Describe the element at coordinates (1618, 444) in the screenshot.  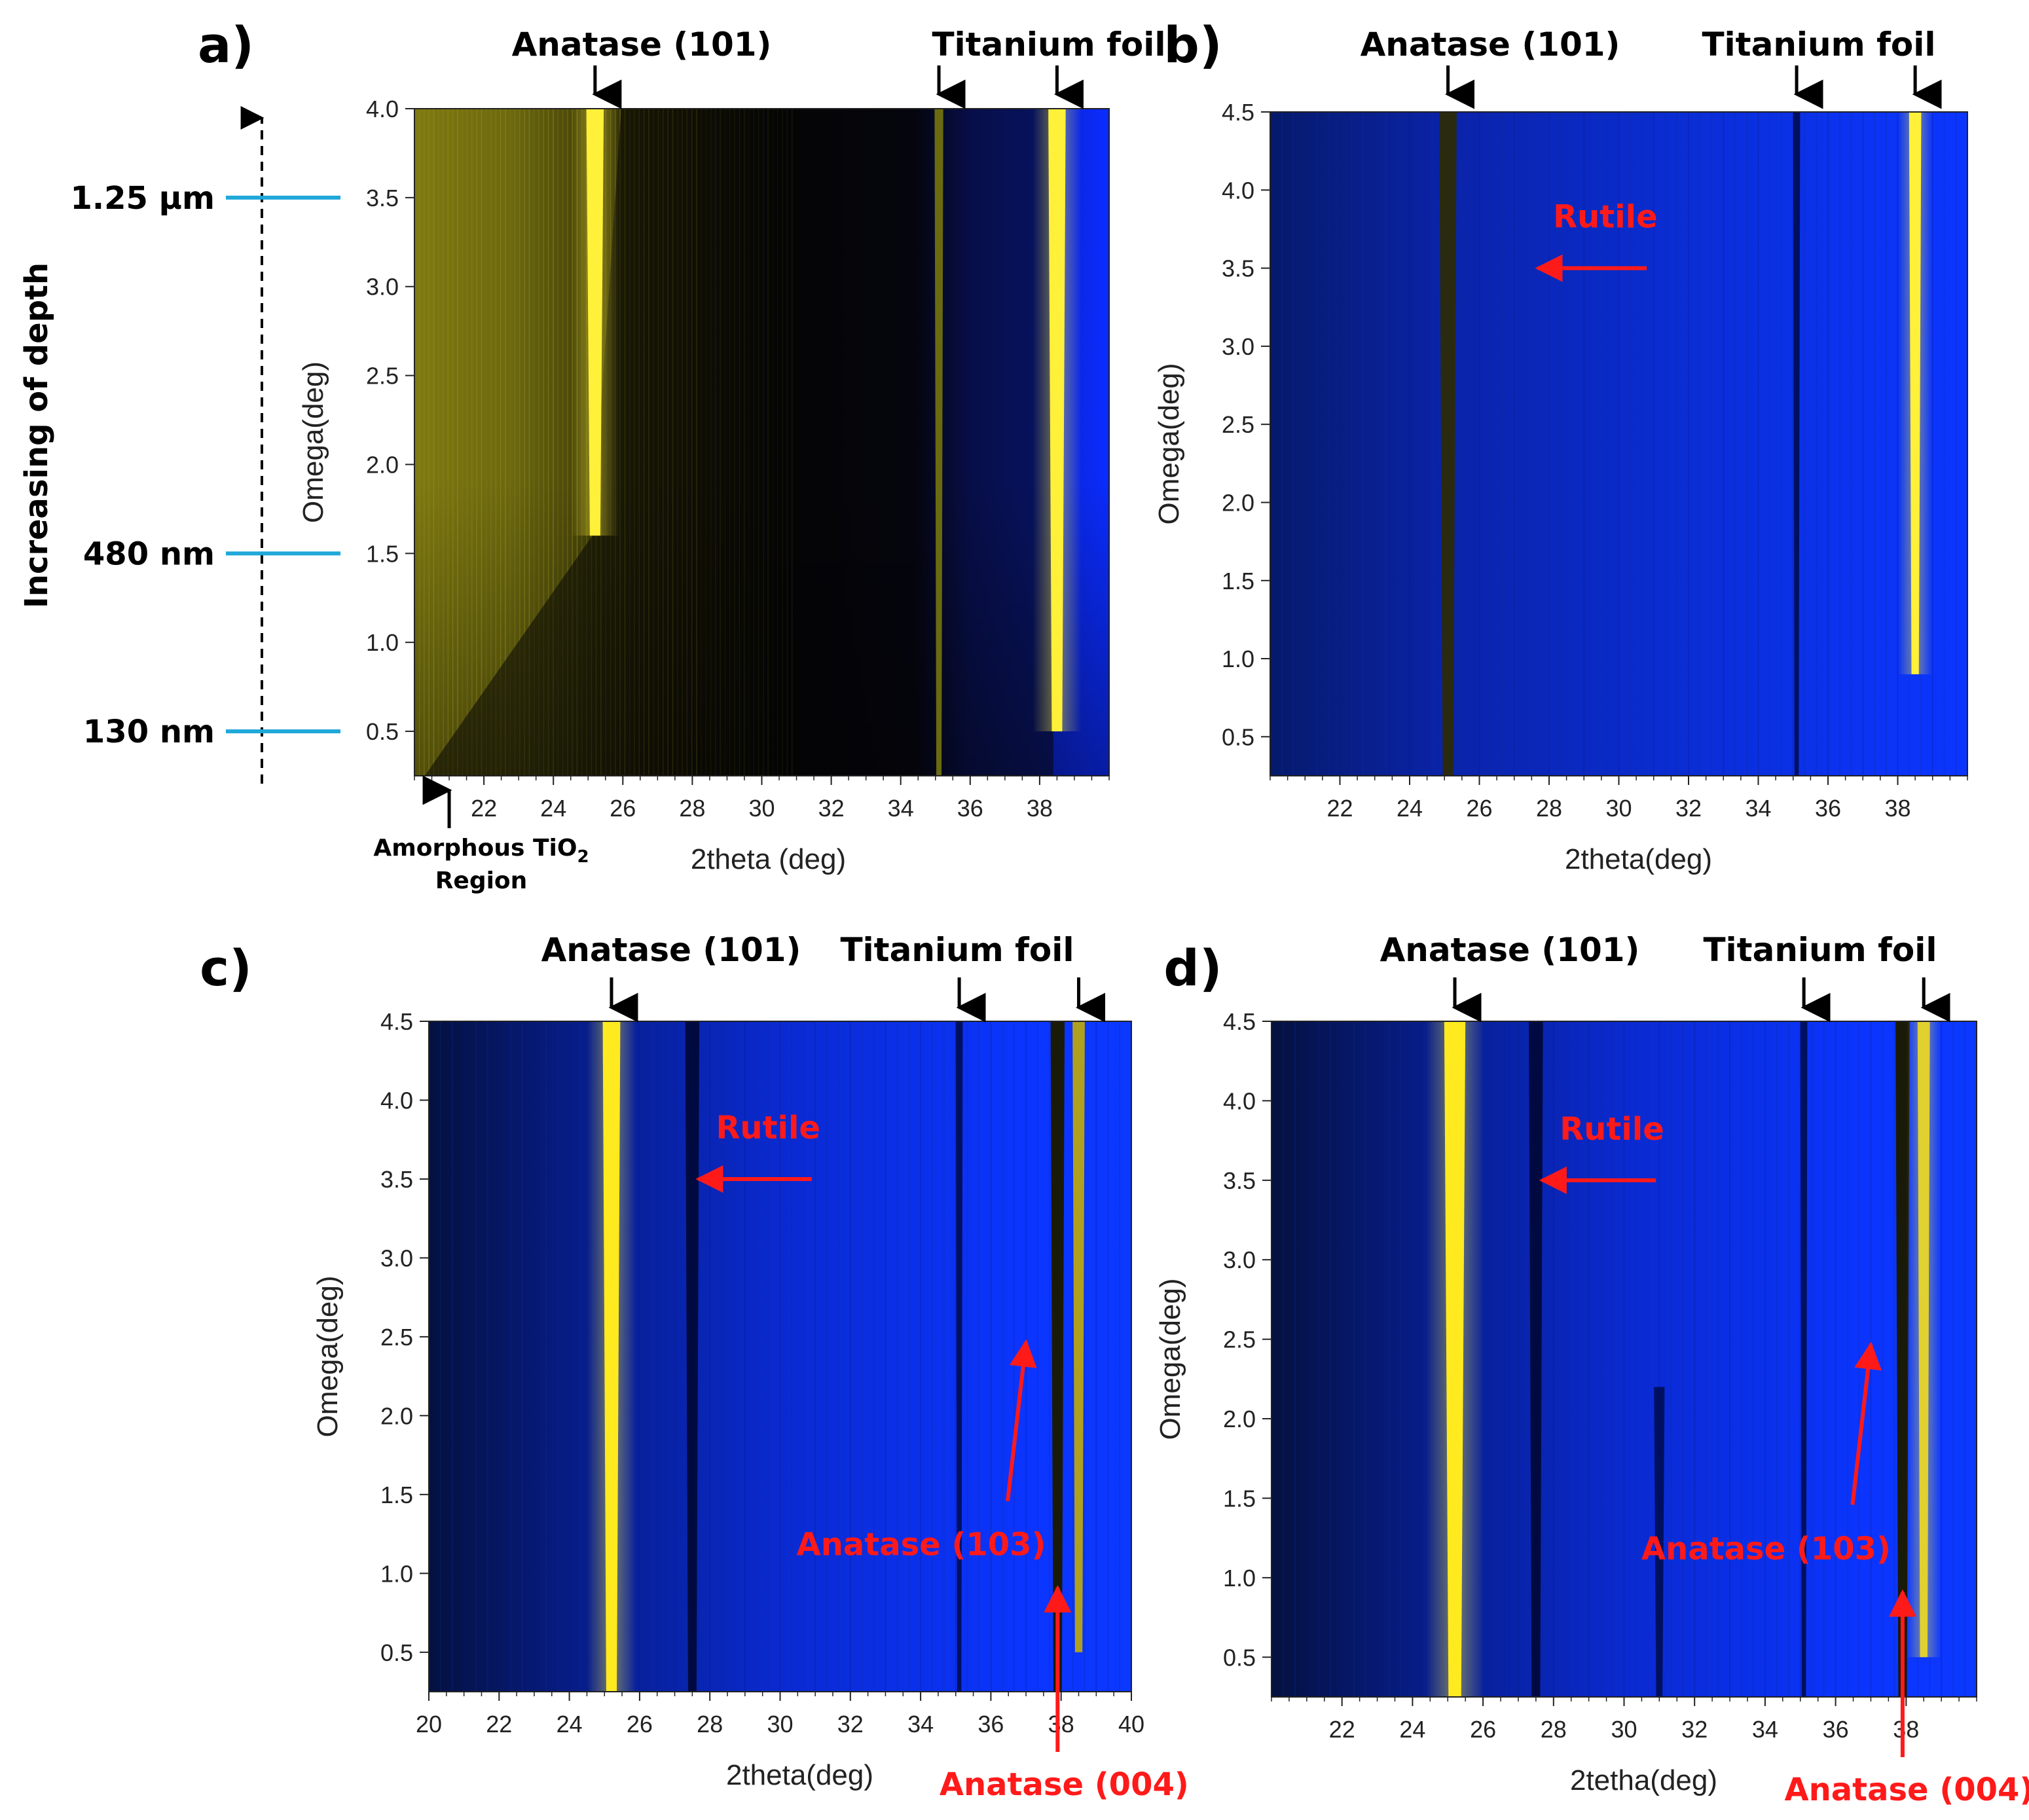
I see `heatmap-background` at that location.